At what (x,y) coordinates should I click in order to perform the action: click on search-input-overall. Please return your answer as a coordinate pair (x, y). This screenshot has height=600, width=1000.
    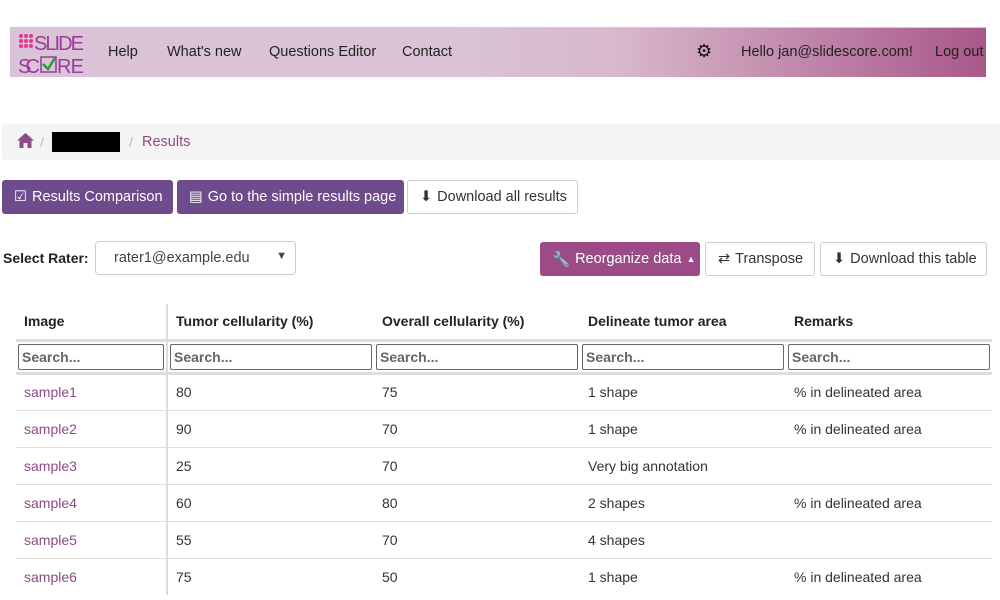
    Looking at the image, I should click on (477, 356).